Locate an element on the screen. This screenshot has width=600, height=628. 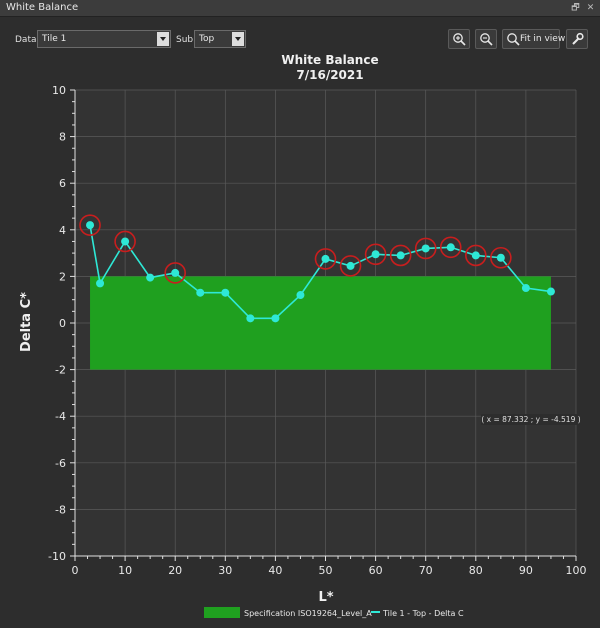
zoom-out-button is located at coordinates (486, 39).